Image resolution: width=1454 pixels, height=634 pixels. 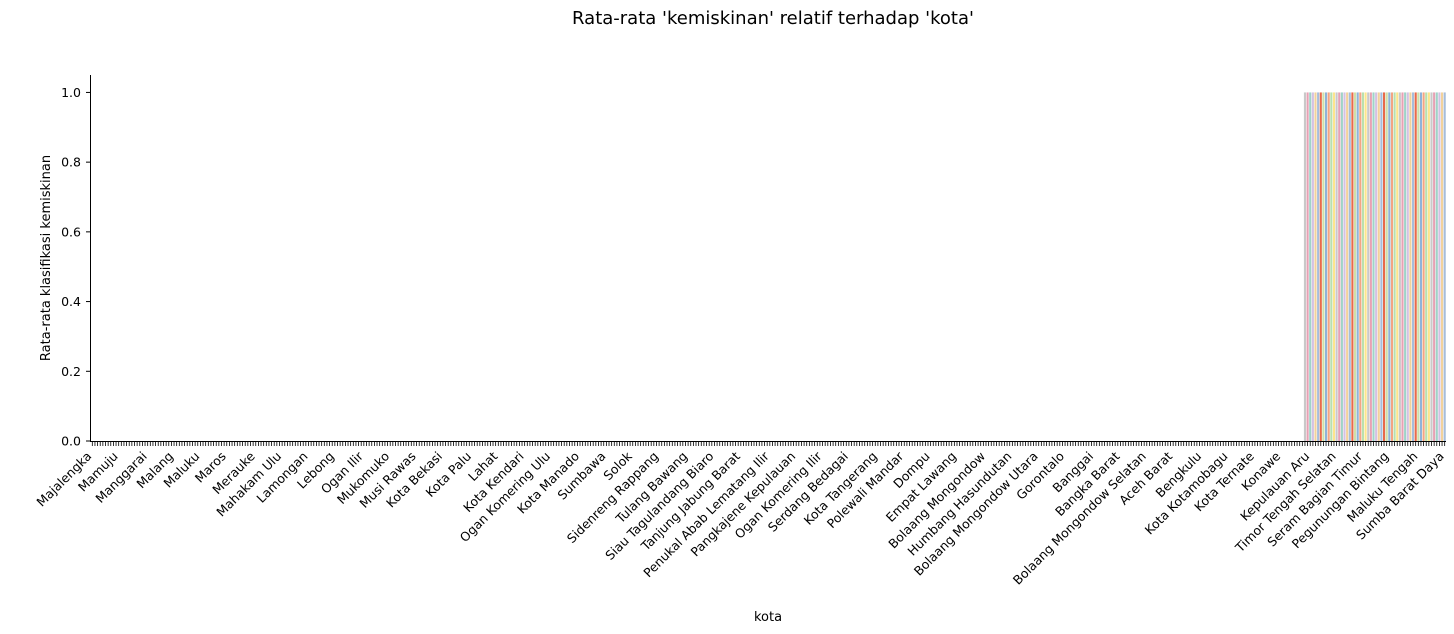 What do you see at coordinates (71, 92) in the screenshot?
I see `y-tick-label: 1.0` at bounding box center [71, 92].